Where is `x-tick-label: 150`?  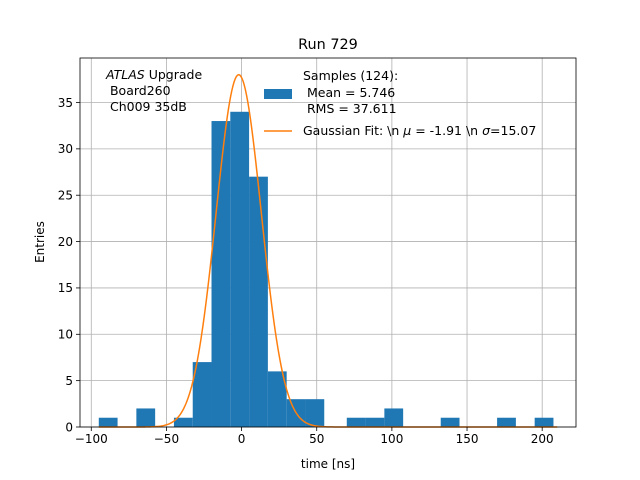 x-tick-label: 150 is located at coordinates (467, 439).